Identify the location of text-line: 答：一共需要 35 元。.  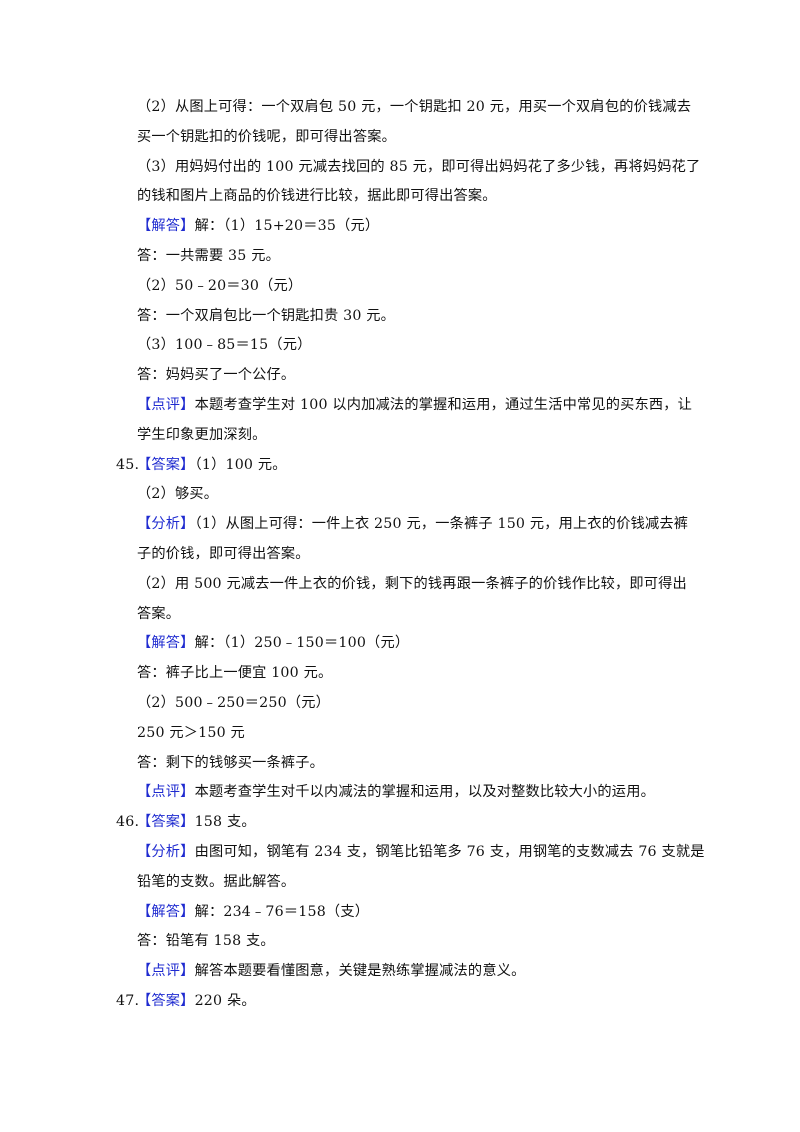
(400, 257).